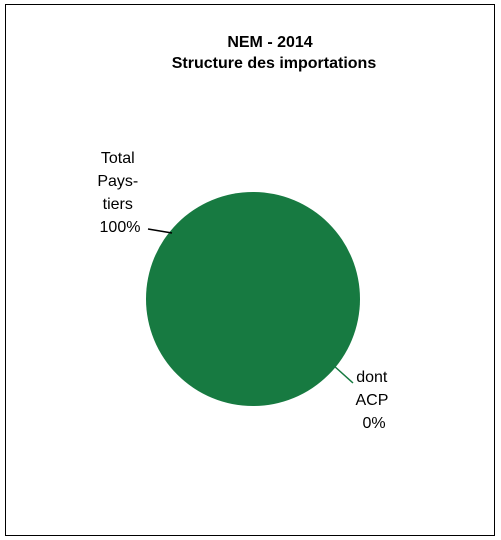 The width and height of the screenshot is (501, 540). What do you see at coordinates (160, 231) in the screenshot?
I see `leader-line-total-pays-tiers` at bounding box center [160, 231].